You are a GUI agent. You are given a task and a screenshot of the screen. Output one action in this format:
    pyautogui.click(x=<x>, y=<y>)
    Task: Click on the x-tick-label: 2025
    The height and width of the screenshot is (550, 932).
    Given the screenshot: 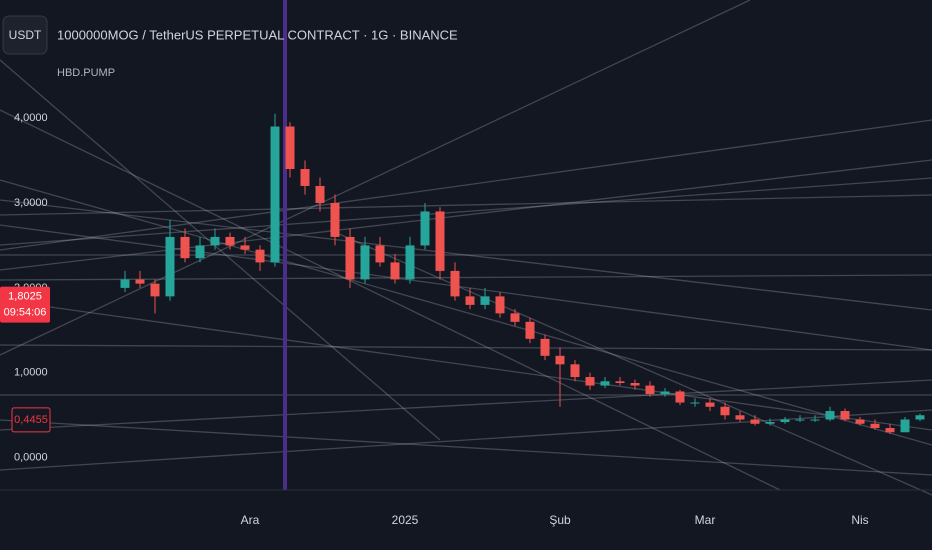 What is the action you would take?
    pyautogui.click(x=405, y=520)
    